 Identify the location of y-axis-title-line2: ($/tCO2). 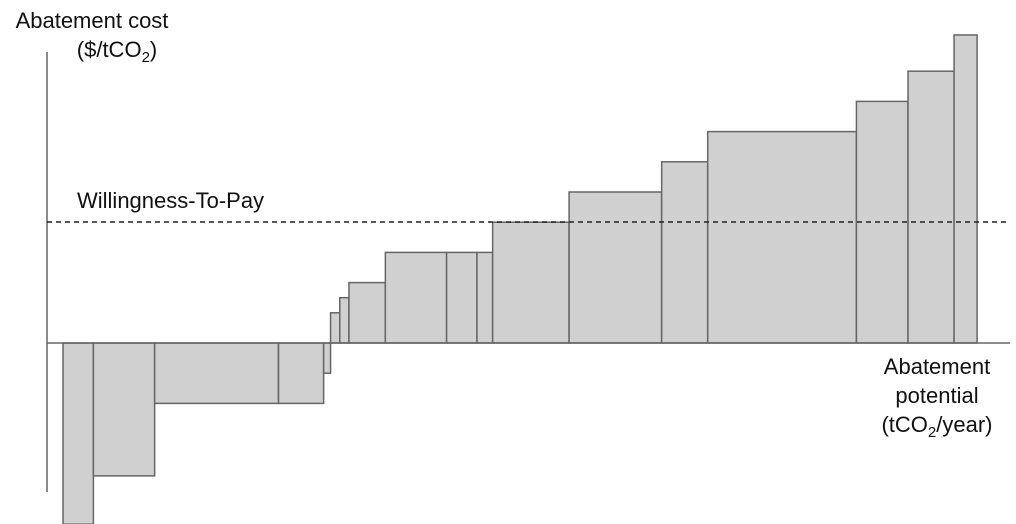
(117, 51).